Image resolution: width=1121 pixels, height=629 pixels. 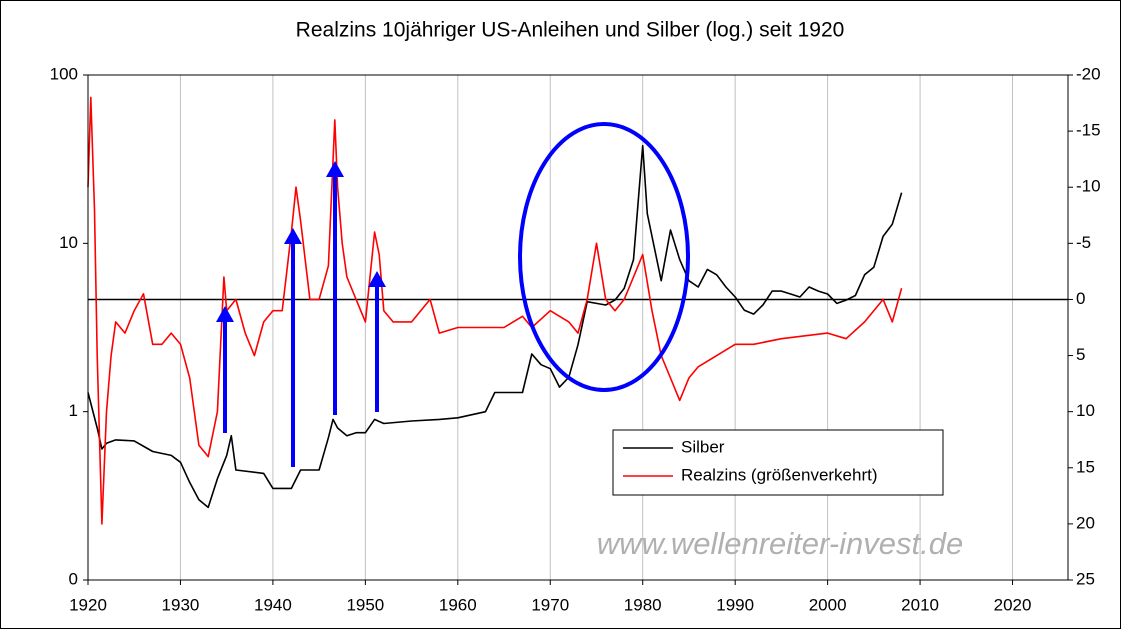 I want to click on x-tick-label: 2000, so click(x=828, y=604).